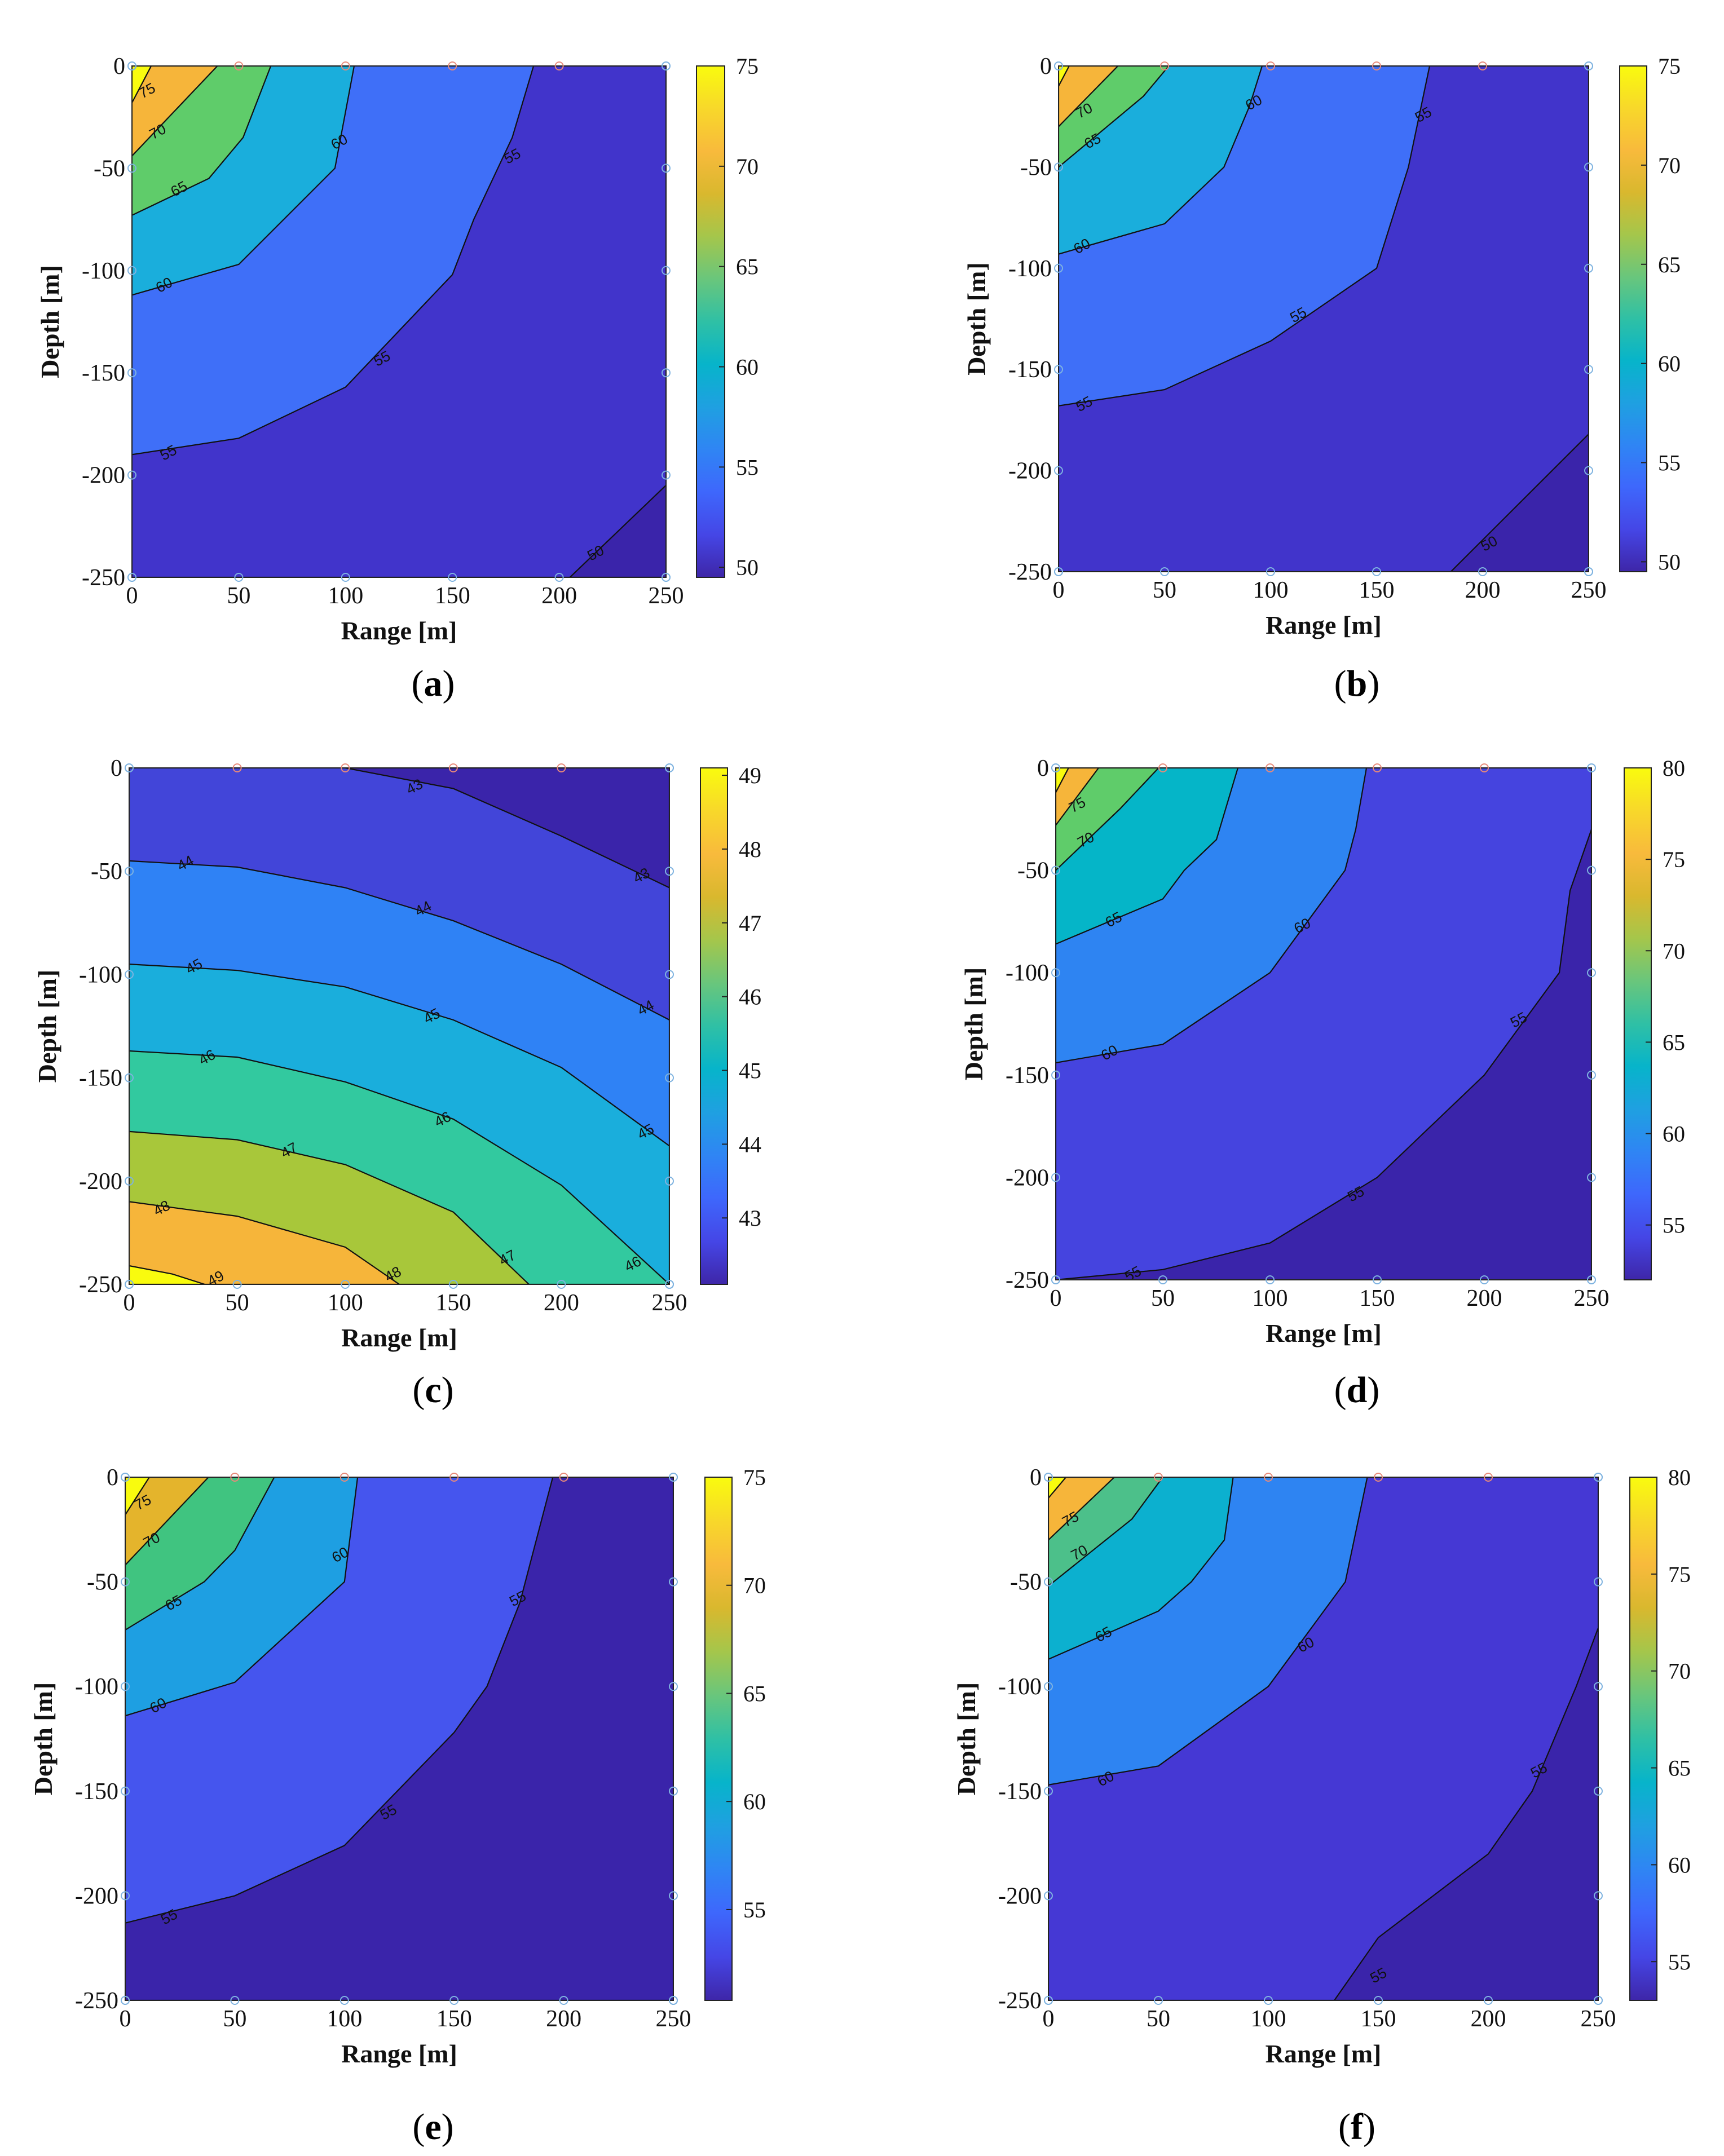 The height and width of the screenshot is (2156, 1724). What do you see at coordinates (718, 1739) in the screenshot?
I see `colorbar` at bounding box center [718, 1739].